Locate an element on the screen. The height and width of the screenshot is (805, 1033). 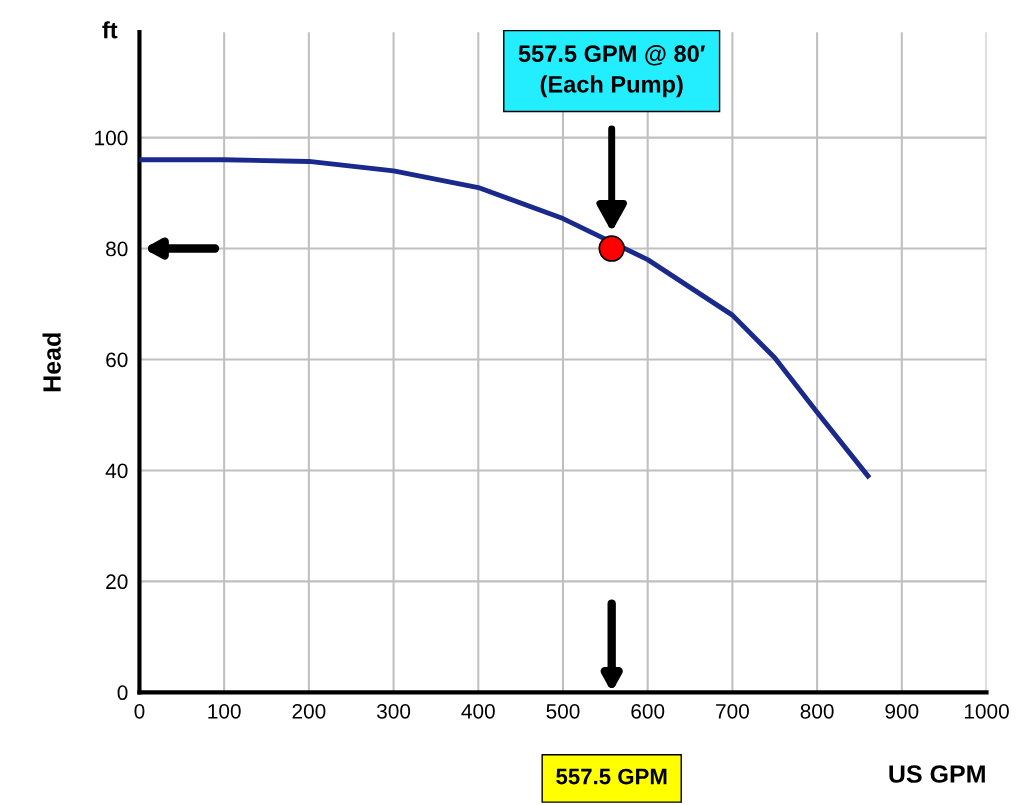
y-tick-label: 40 is located at coordinates (116, 471).